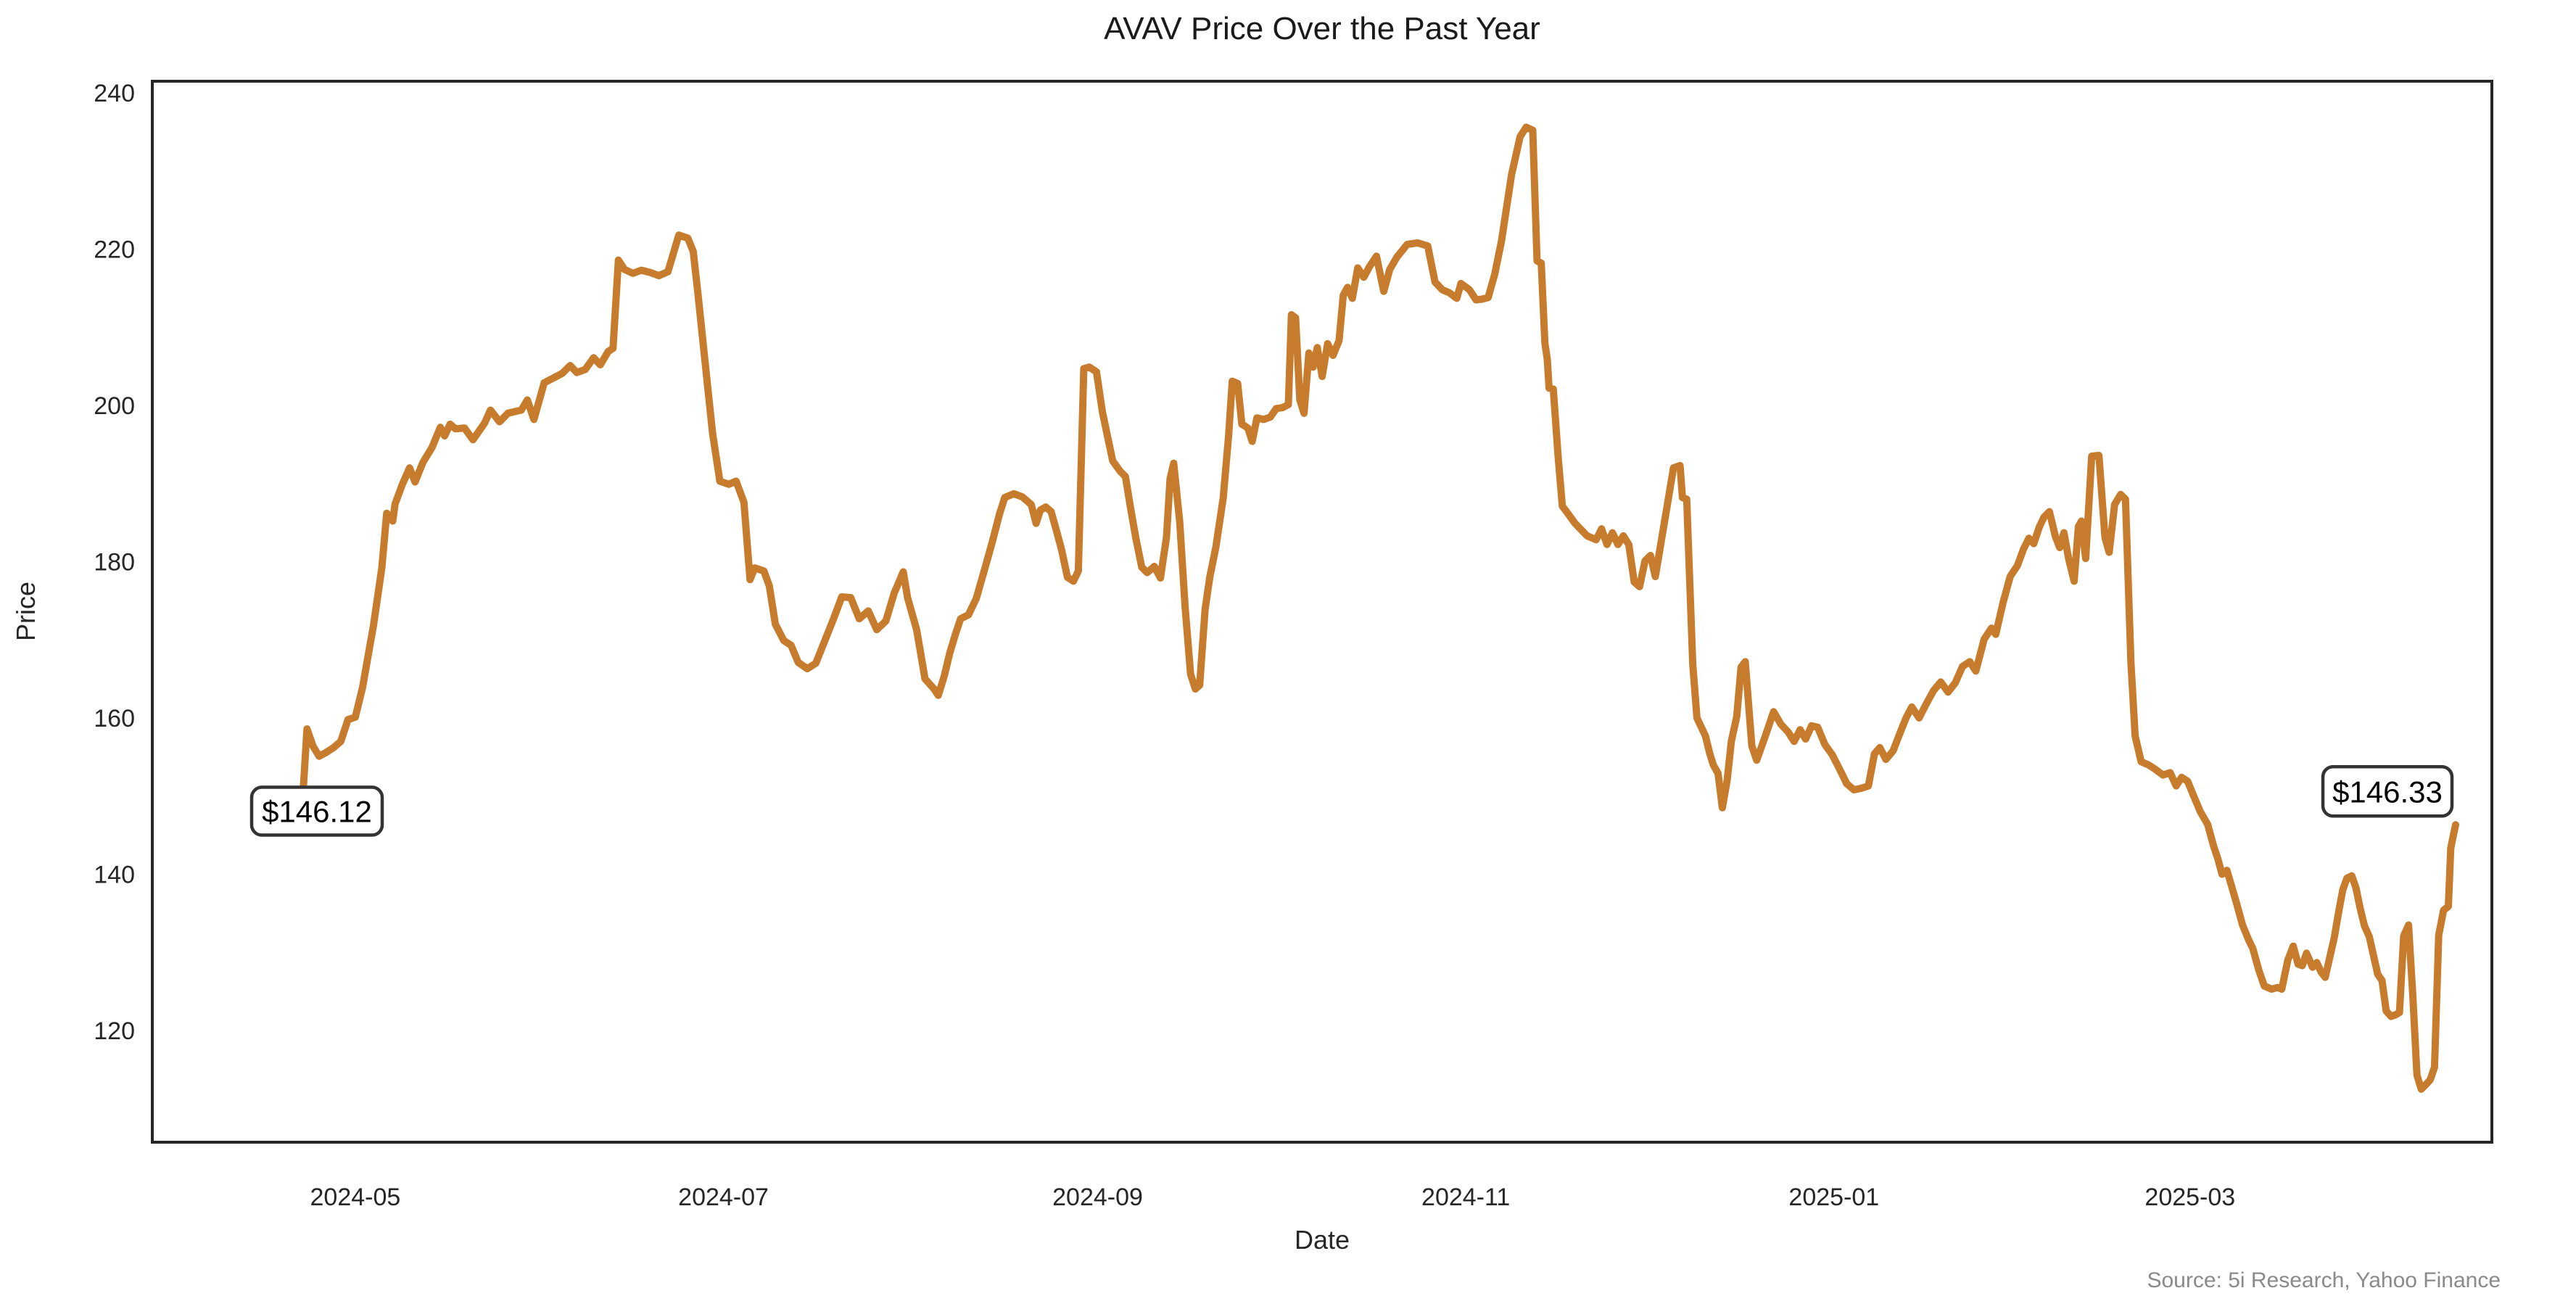  I want to click on x-tick-label: 2024-05, so click(355, 1197).